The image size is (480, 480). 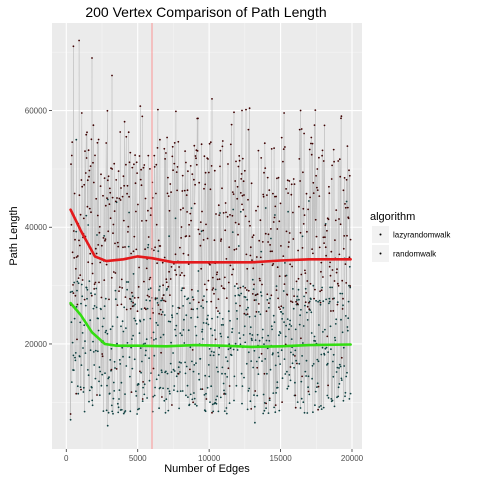 What do you see at coordinates (422, 235) in the screenshot?
I see `legend-label-lazyrandomwalk: lazyrandomwalk` at bounding box center [422, 235].